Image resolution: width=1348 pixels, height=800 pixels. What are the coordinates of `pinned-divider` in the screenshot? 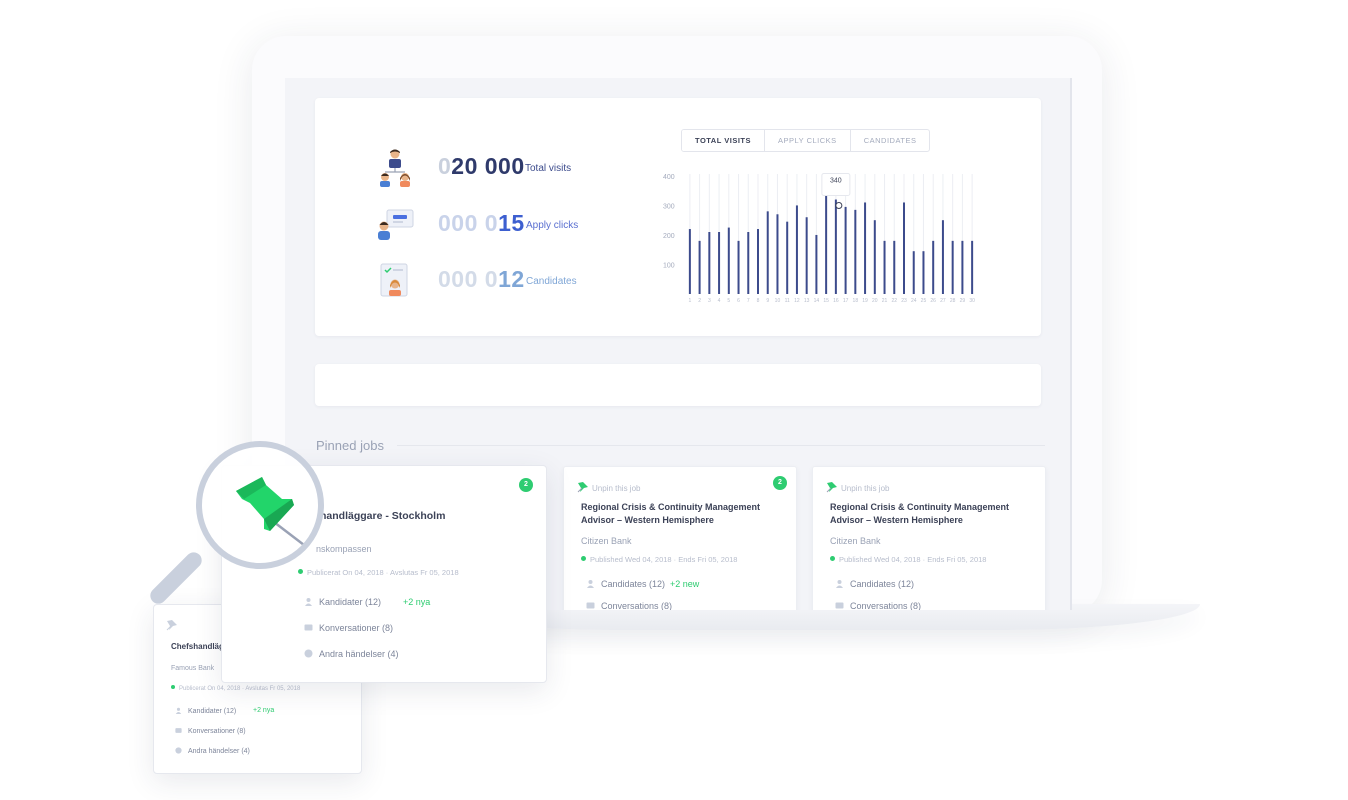 It's located at (721, 445).